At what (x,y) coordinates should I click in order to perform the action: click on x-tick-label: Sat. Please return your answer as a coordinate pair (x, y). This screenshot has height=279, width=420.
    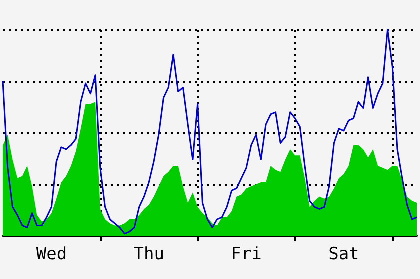
    Looking at the image, I should click on (344, 254).